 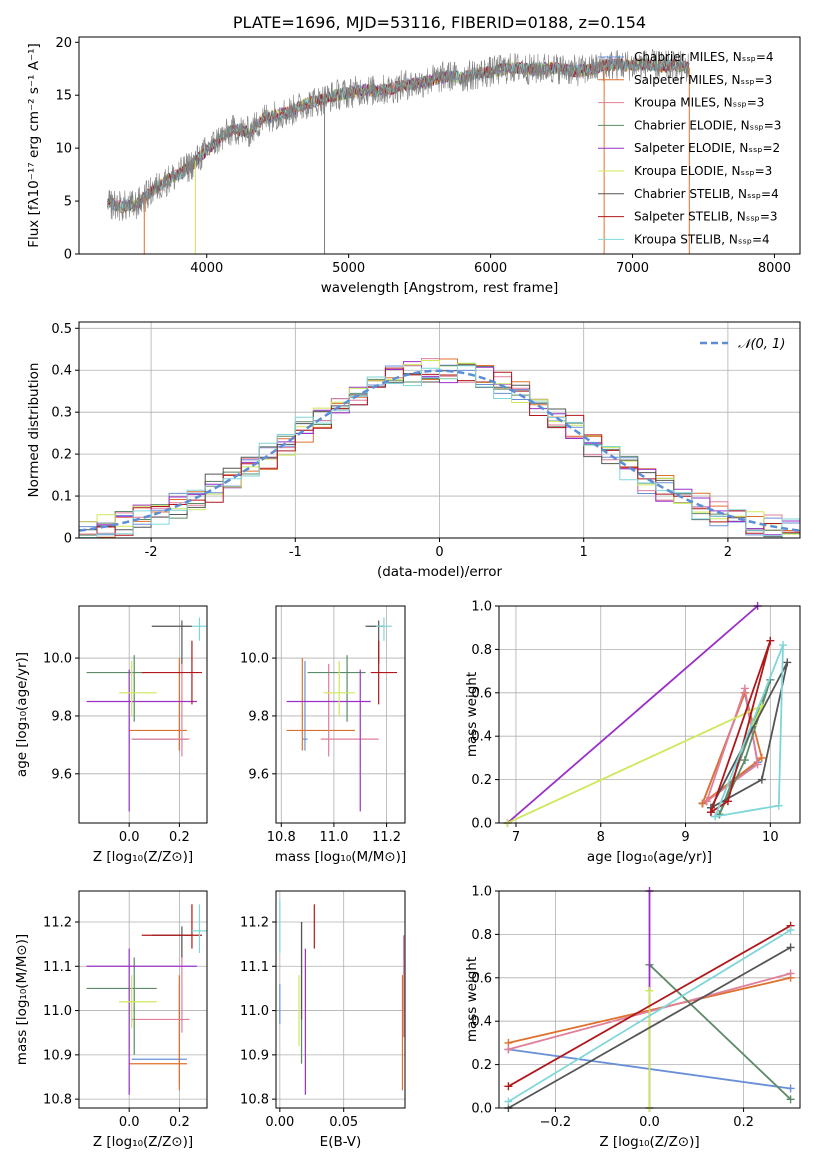 What do you see at coordinates (601, 837) in the screenshot?
I see `x-tick-label: 8` at bounding box center [601, 837].